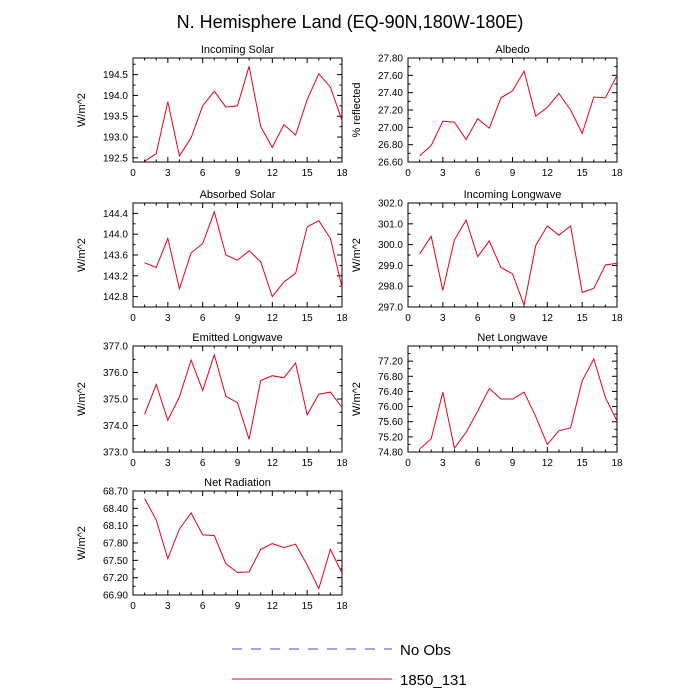  Describe the element at coordinates (238, 195) in the screenshot. I see `panel-title: Absorbed Solar` at that location.